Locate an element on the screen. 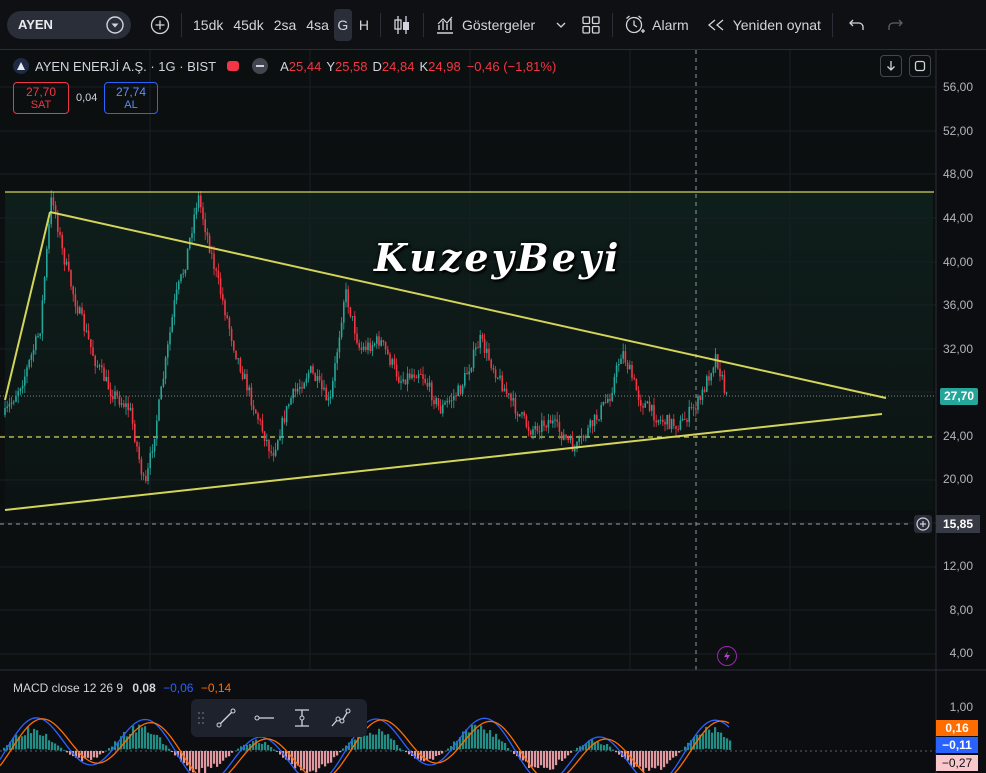 The width and height of the screenshot is (986, 773). path-tool-icon is located at coordinates (340, 718).